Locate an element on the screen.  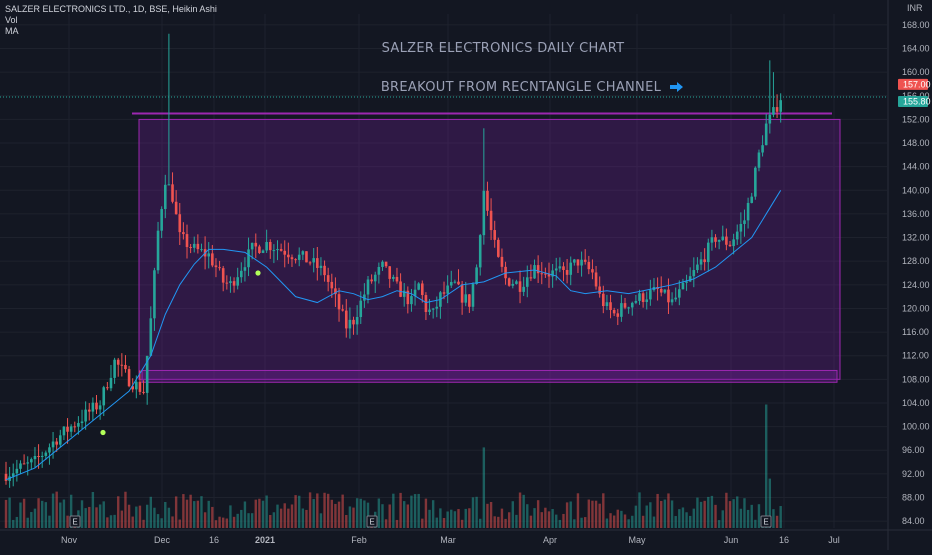
price-tick-label: 108.00 is located at coordinates (916, 379).